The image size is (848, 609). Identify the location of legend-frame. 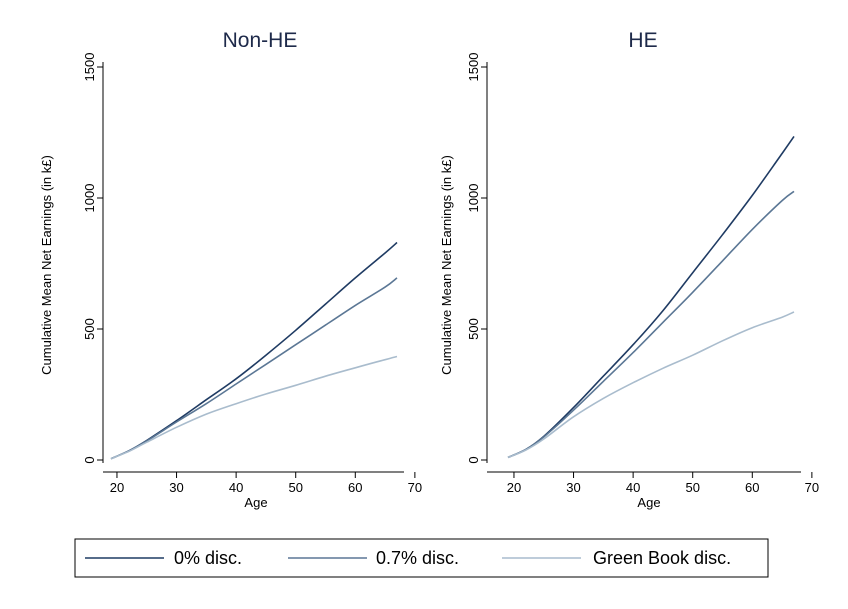
(421, 558).